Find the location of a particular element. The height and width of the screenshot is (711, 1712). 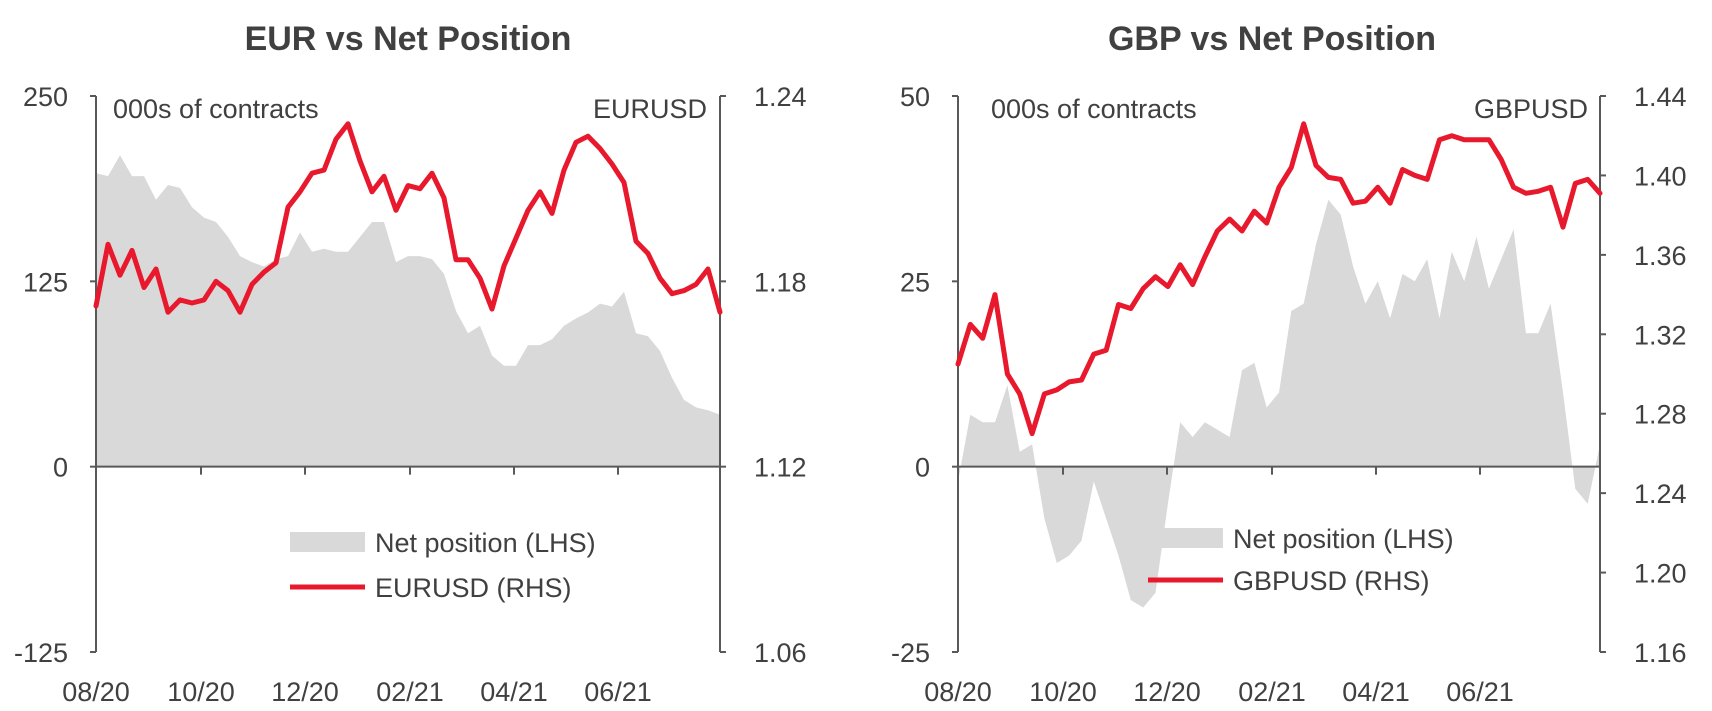

right-tick-label: 1.44 is located at coordinates (1660, 97).